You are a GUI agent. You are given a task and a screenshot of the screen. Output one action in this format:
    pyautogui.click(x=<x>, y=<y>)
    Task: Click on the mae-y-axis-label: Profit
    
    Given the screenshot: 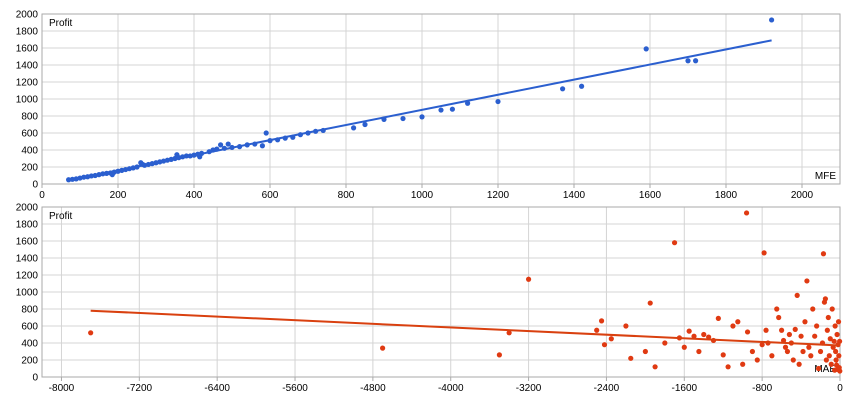 What is the action you would take?
    pyautogui.click(x=61, y=216)
    